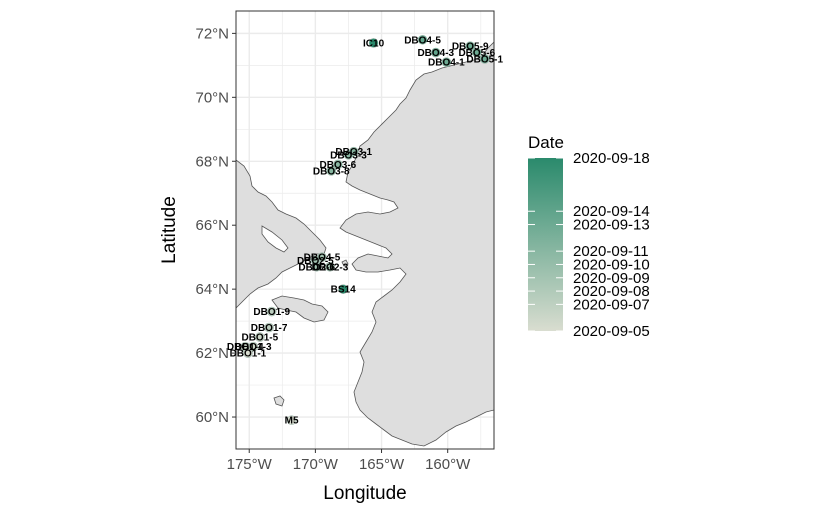 The image size is (834, 515). What do you see at coordinates (416, 244) in the screenshot?
I see `land-alaska` at bounding box center [416, 244].